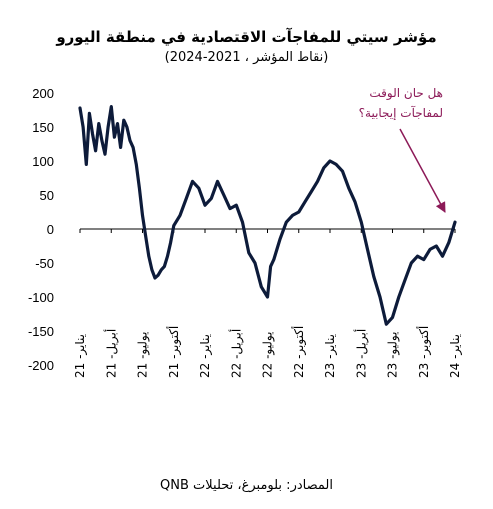 This screenshot has width=493, height=509. I want to click on x-tick-label: يناير- 21, so click(80, 356).